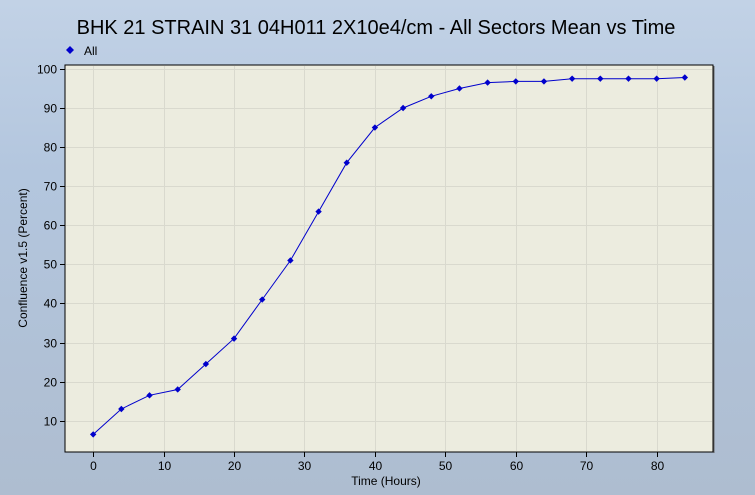  I want to click on x-tick-label: 60, so click(517, 466).